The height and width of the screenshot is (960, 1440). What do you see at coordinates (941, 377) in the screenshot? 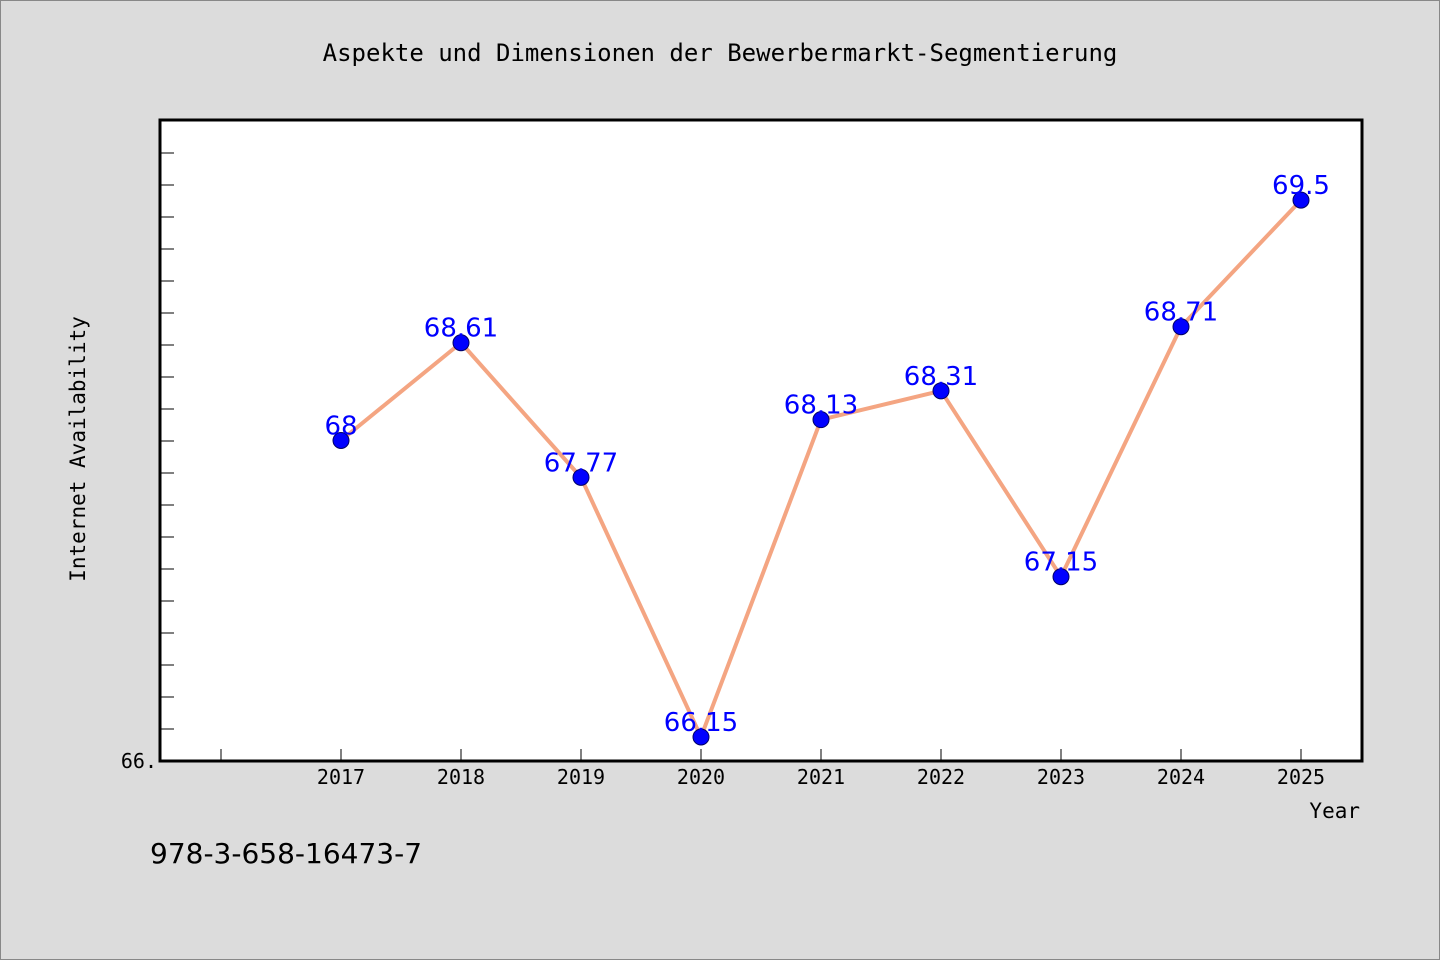
I see `data-label: 68.31` at bounding box center [941, 377].